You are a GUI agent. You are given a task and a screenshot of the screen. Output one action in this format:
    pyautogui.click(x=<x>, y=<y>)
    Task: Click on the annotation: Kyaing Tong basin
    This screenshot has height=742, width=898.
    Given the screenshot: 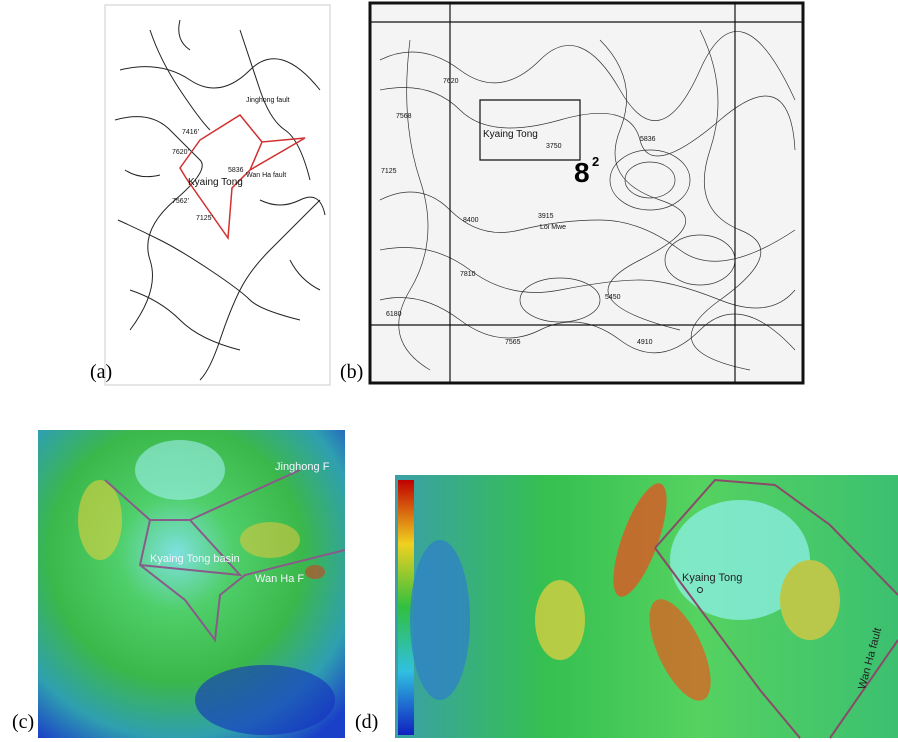 What is the action you would take?
    pyautogui.click(x=195, y=559)
    